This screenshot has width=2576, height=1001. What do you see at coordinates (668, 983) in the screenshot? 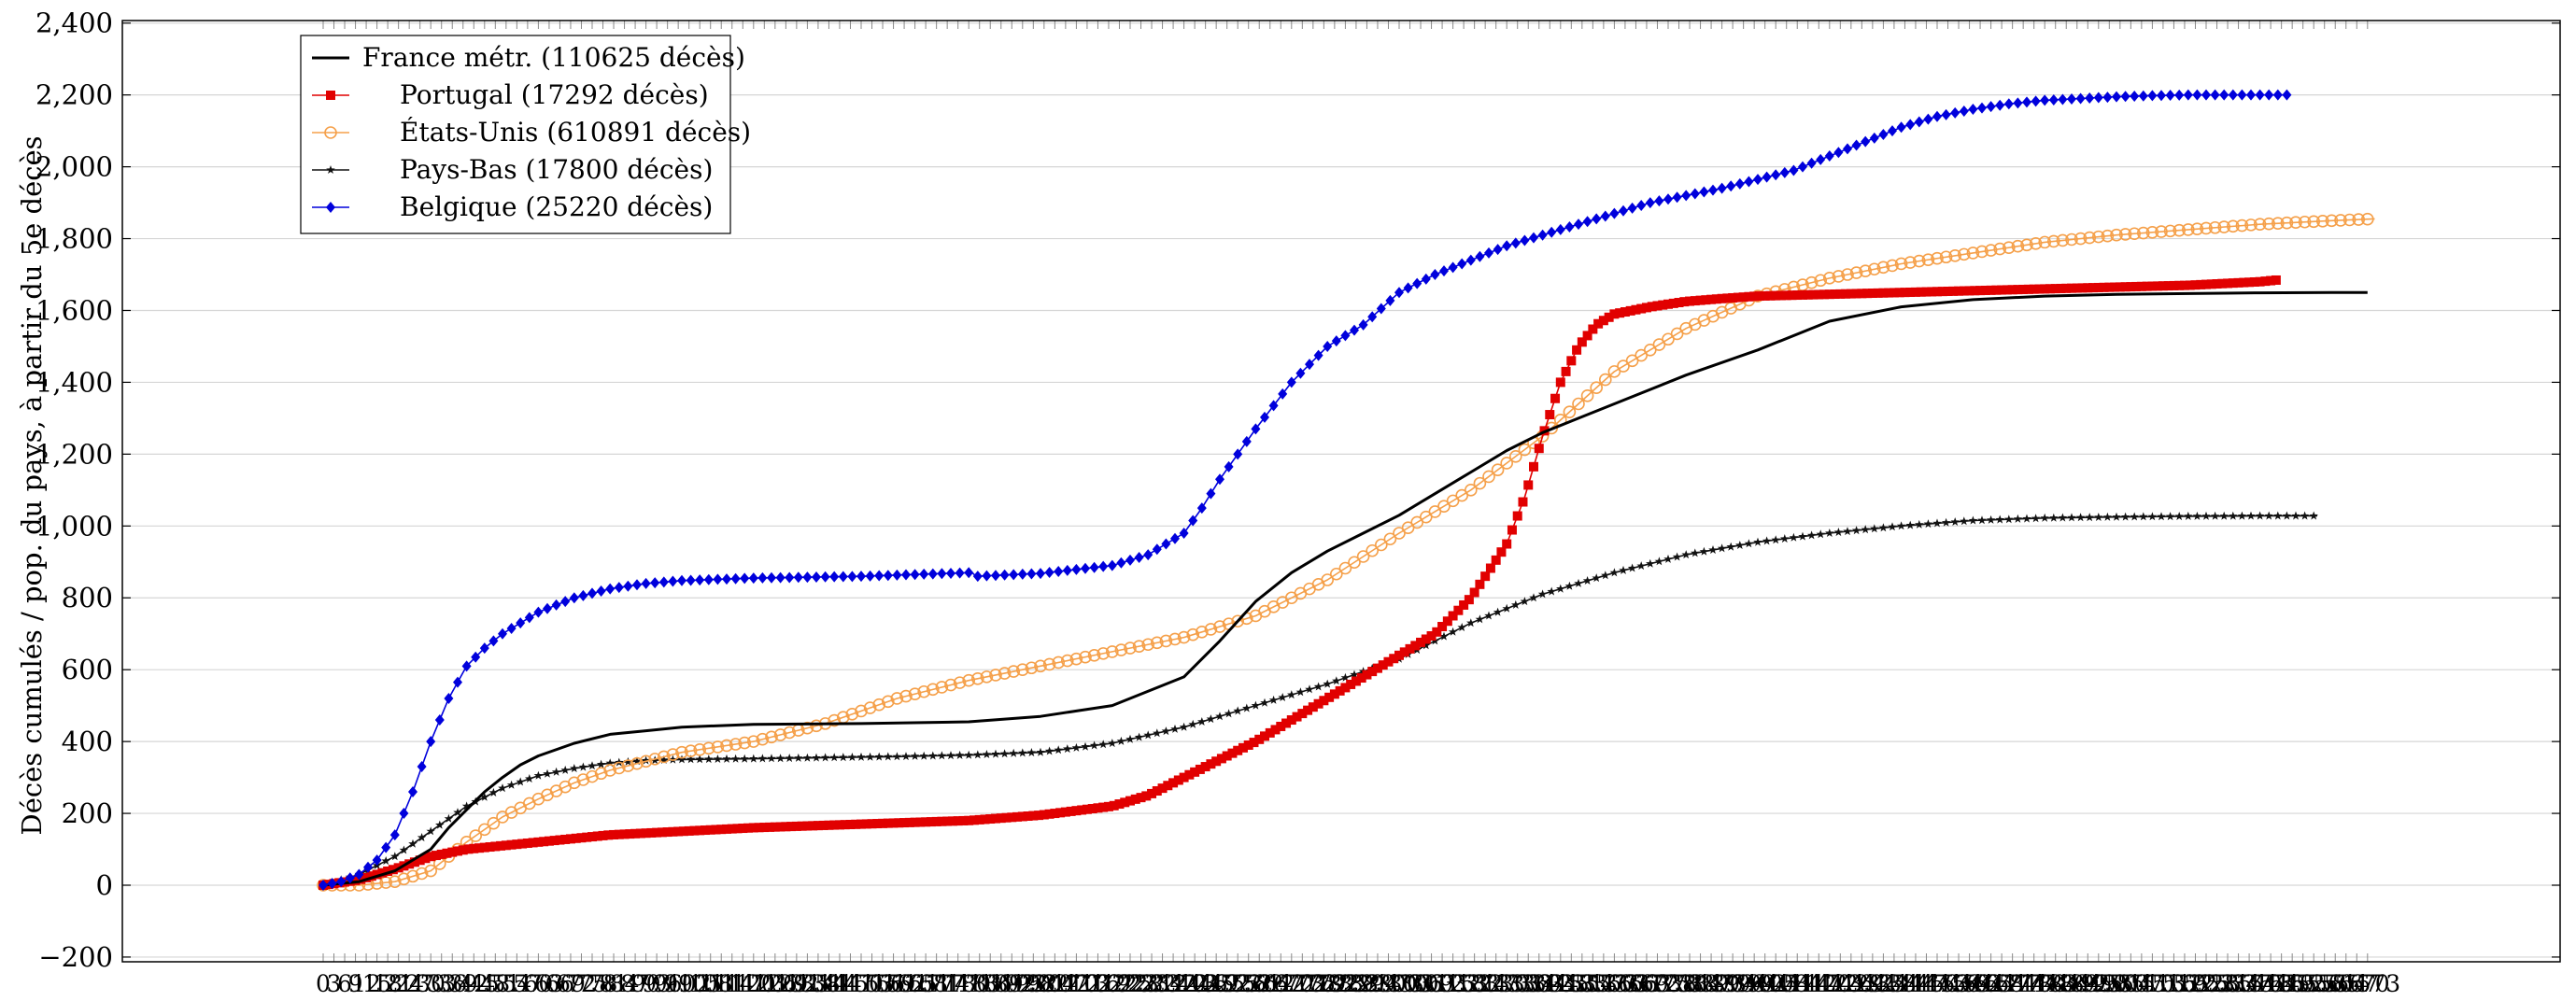
I see `x-tick-label: 96` at bounding box center [668, 983].